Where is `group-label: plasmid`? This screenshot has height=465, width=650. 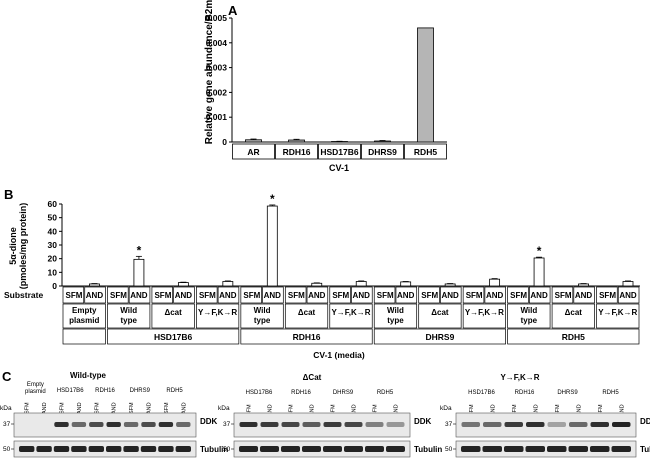
group-label: plasmid is located at coordinates (84, 320).